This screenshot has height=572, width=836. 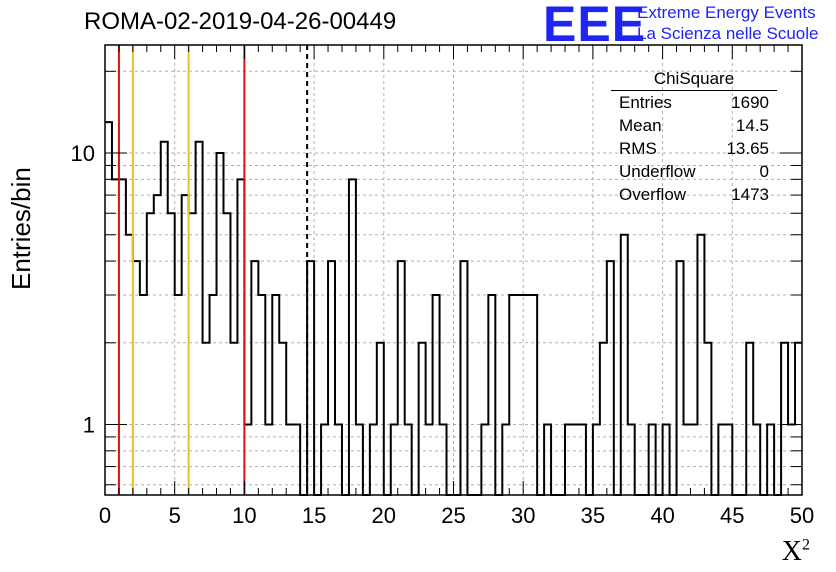 I want to click on stats-row: Overflow 1473, so click(x=694, y=194).